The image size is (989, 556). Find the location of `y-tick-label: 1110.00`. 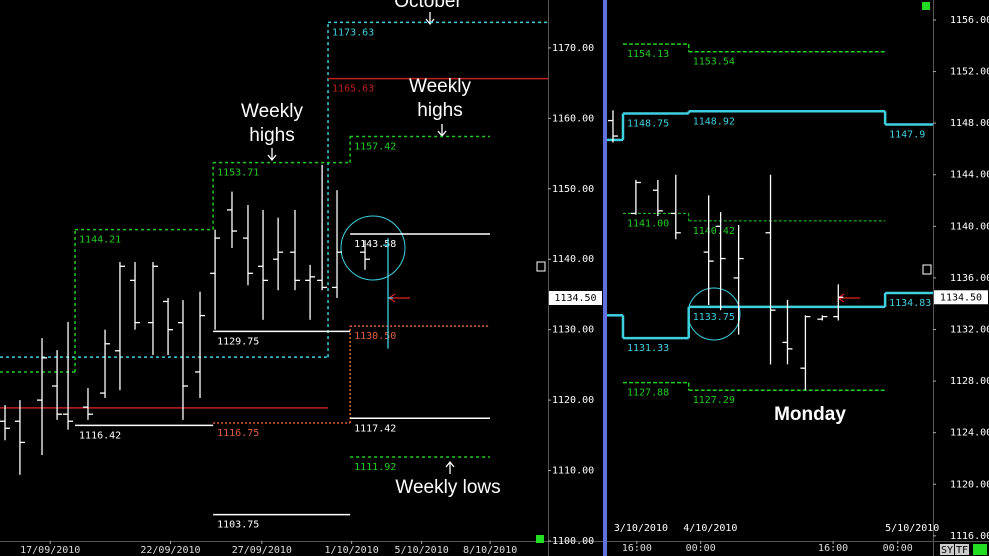

y-tick-label: 1110.00 is located at coordinates (573, 471).